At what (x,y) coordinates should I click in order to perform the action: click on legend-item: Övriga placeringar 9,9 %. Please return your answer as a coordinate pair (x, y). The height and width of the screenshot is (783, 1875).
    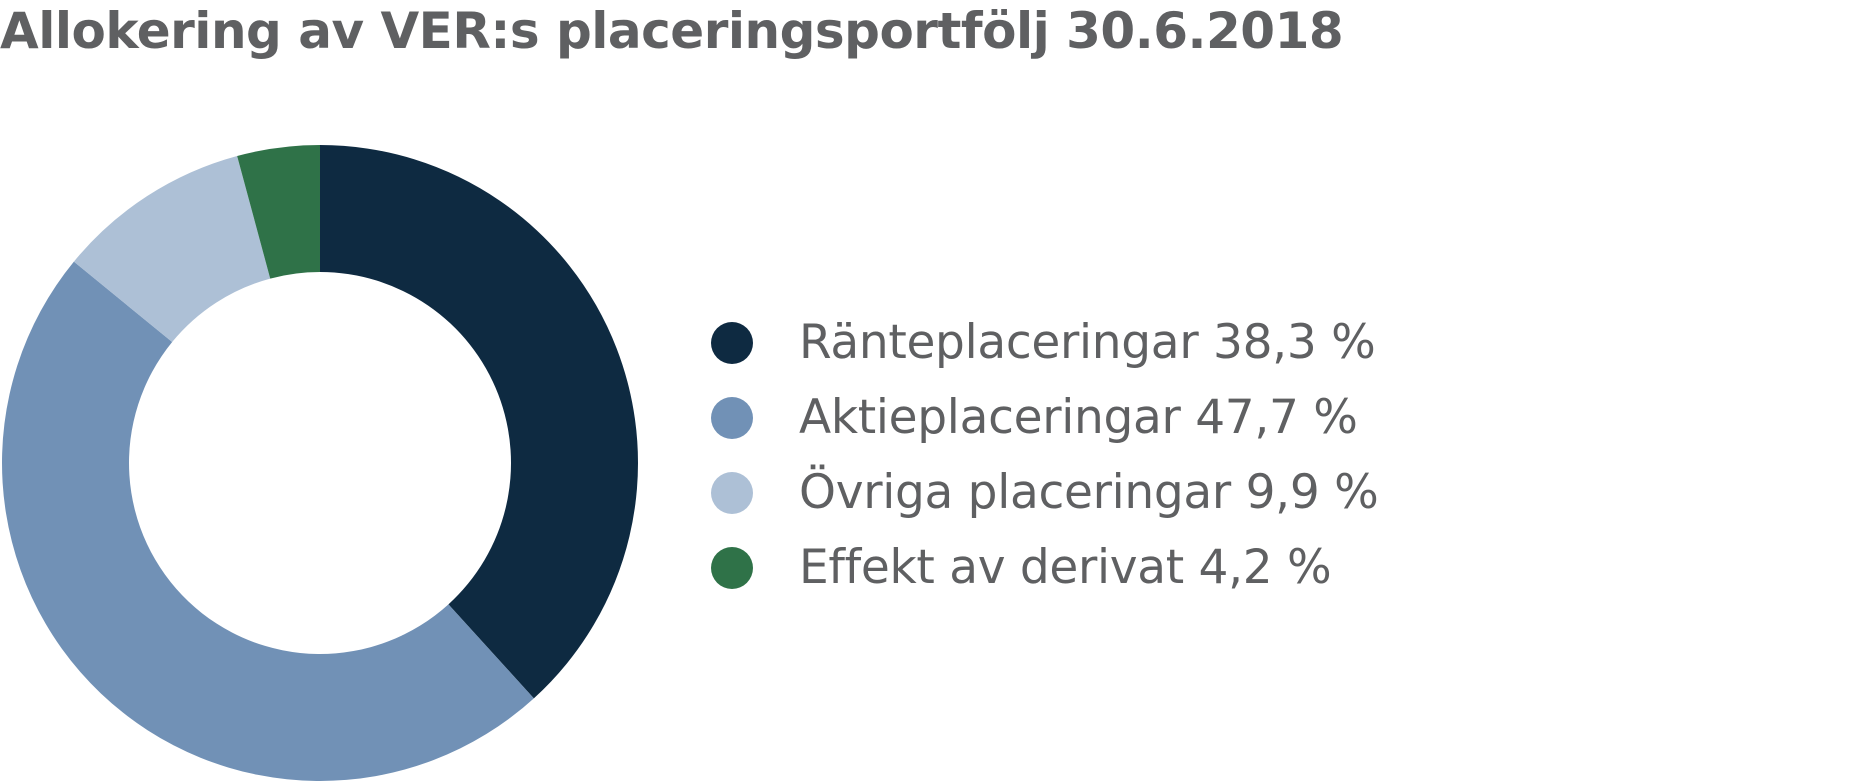
    Looking at the image, I should click on (1045, 492).